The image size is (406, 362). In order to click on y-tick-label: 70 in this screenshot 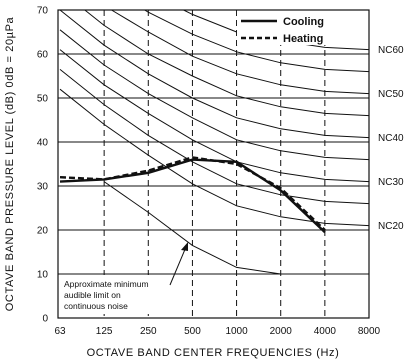, I will do `click(43, 11)`.